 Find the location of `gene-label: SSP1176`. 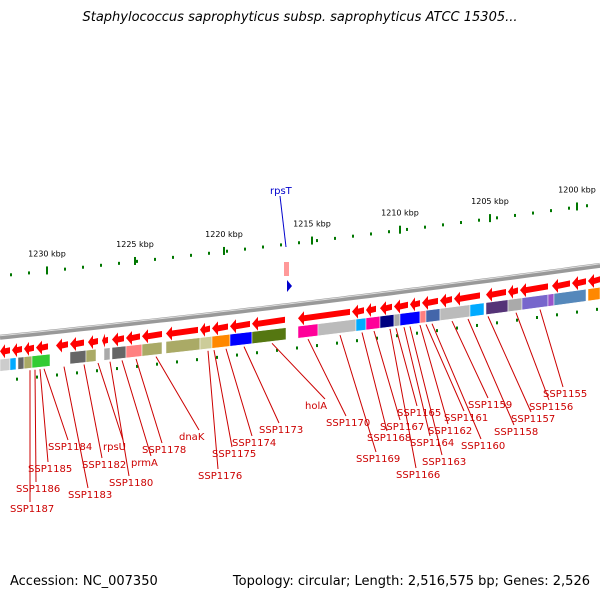

gene-label: SSP1176 is located at coordinates (220, 476).